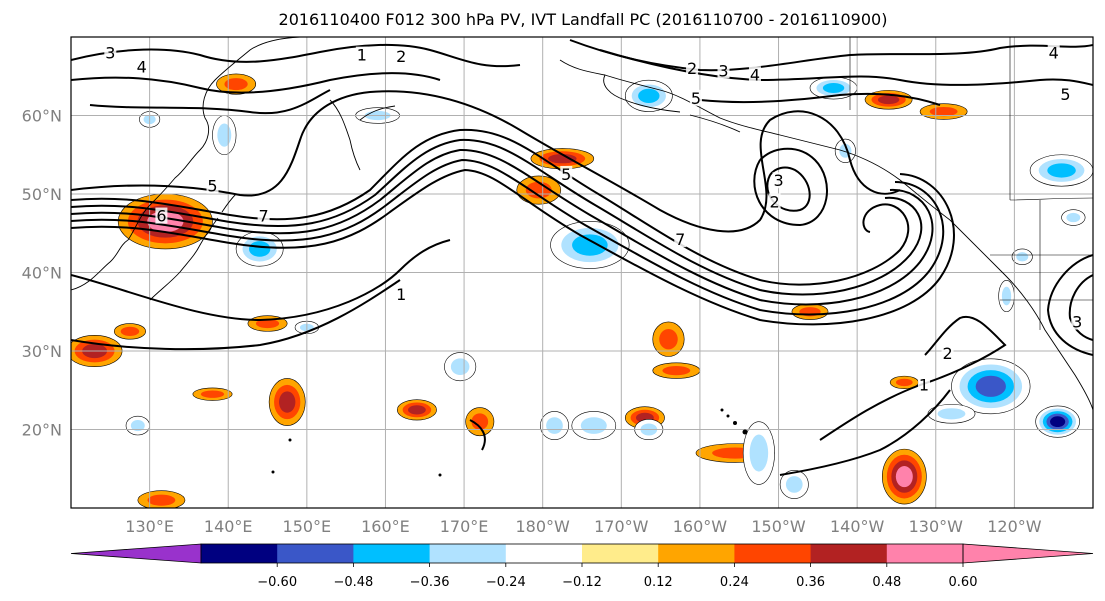 This screenshot has width=1105, height=601. I want to click on contour-label: 7, so click(680, 239).